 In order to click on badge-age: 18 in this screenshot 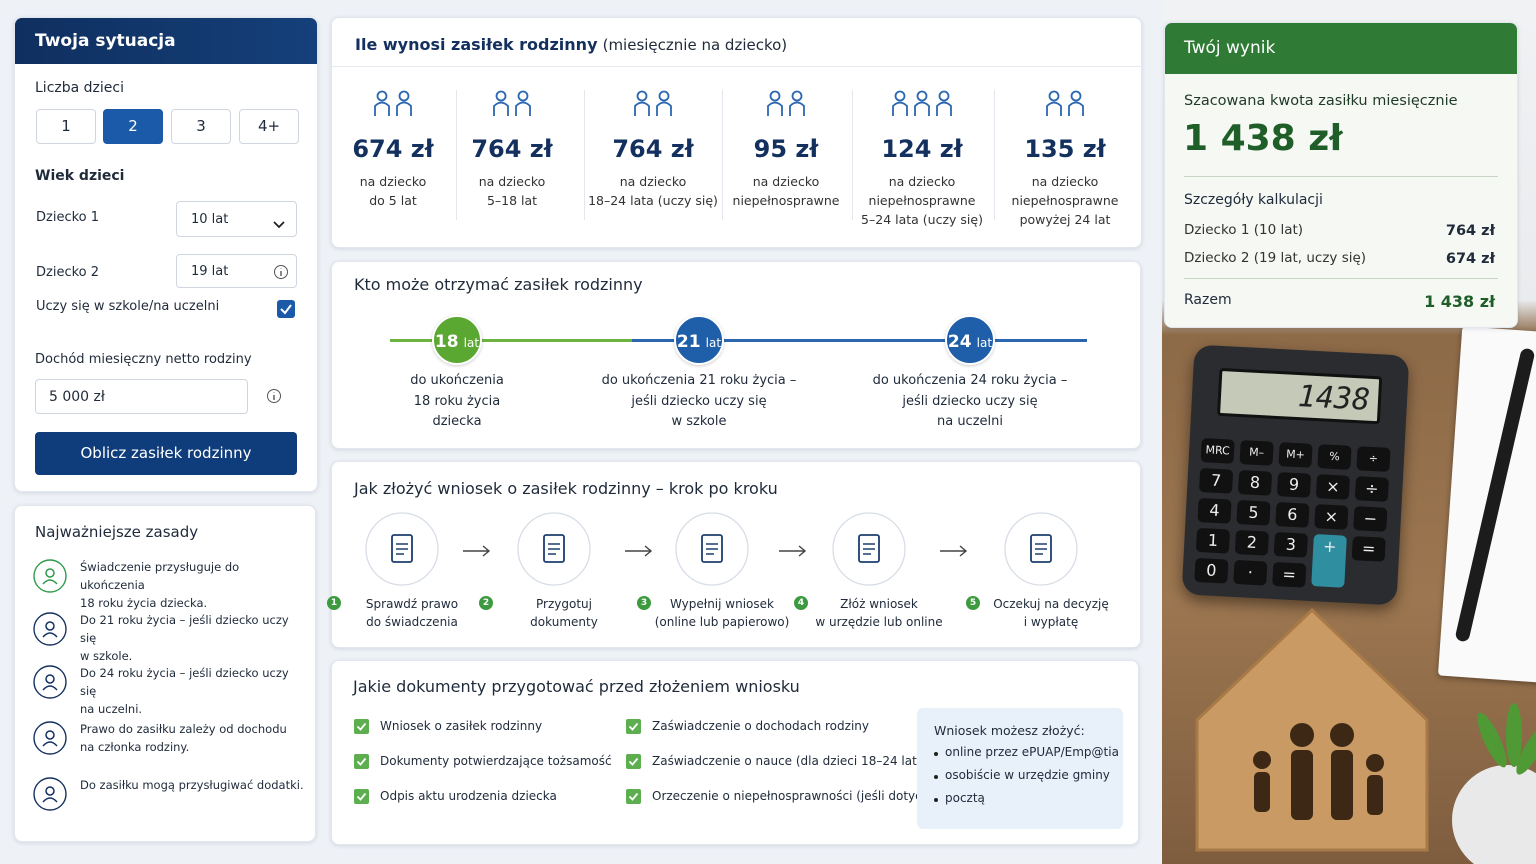, I will do `click(446, 342)`.